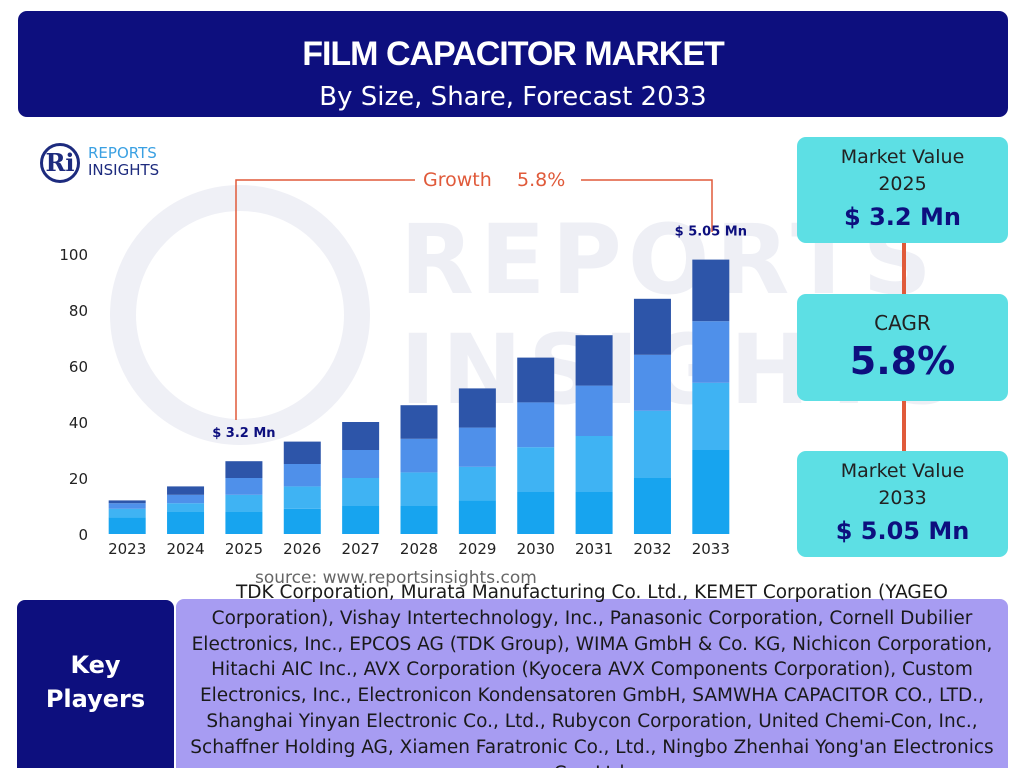  I want to click on bar-segment-2026-s4, so click(302, 452).